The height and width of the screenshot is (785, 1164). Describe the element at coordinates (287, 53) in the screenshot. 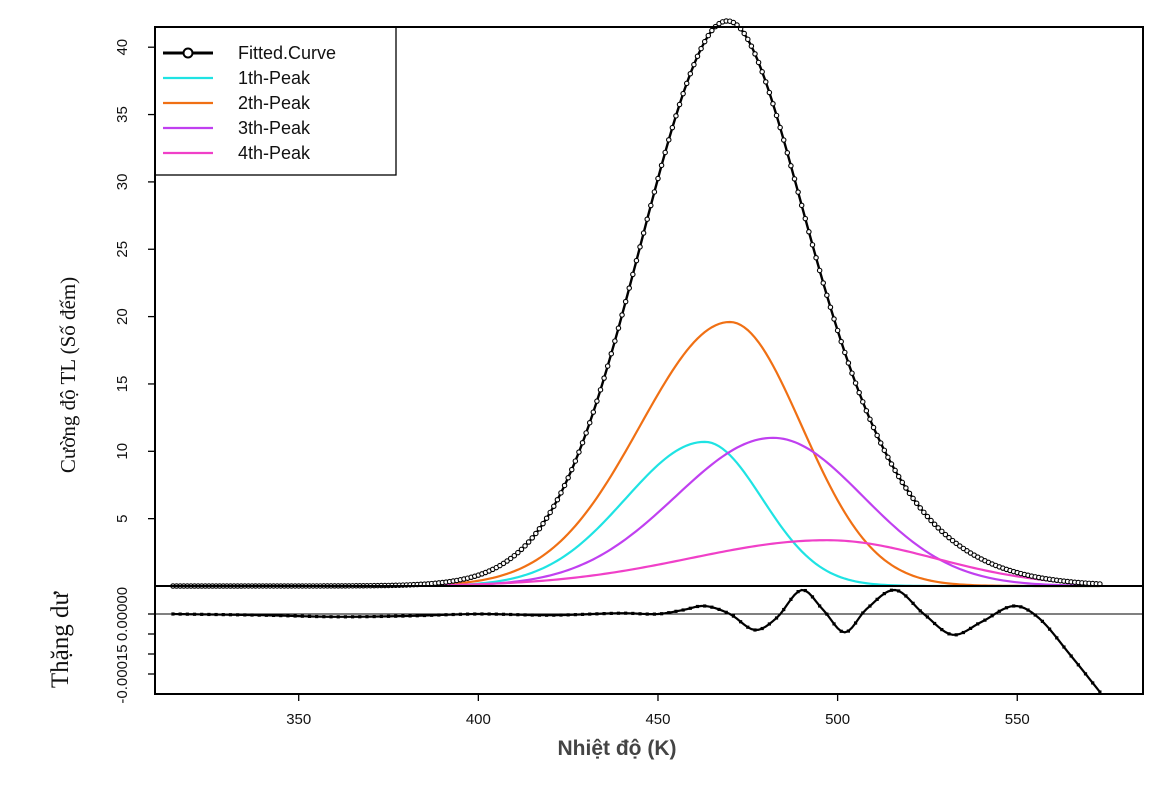

I see `legend-fitted-curve-label: Fitted.Curve` at that location.